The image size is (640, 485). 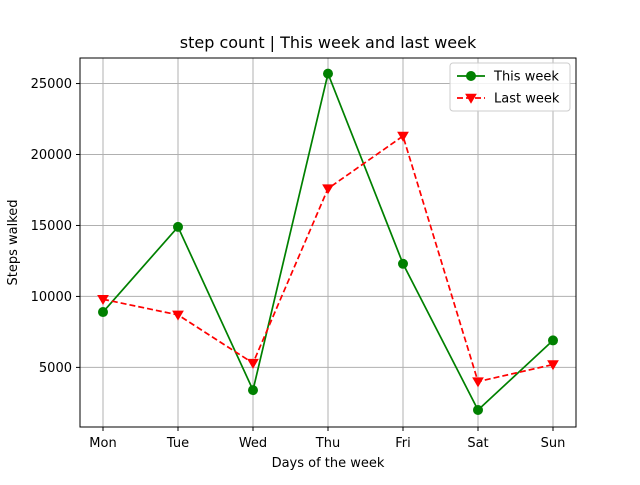 I want to click on legend-label-last-week: Last week, so click(x=527, y=99).